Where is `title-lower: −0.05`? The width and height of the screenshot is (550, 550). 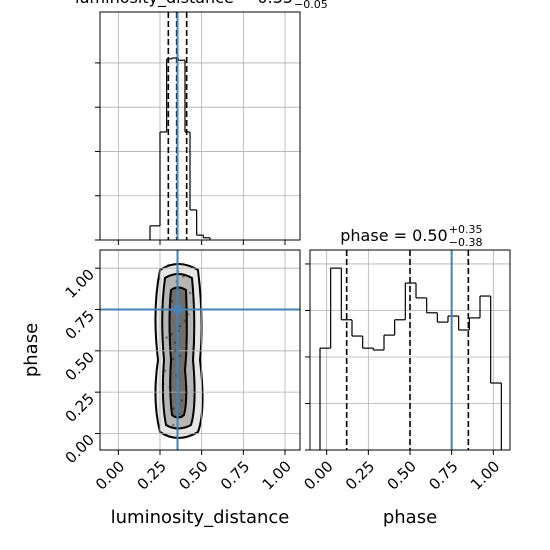 title-lower: −0.05 is located at coordinates (311, 5).